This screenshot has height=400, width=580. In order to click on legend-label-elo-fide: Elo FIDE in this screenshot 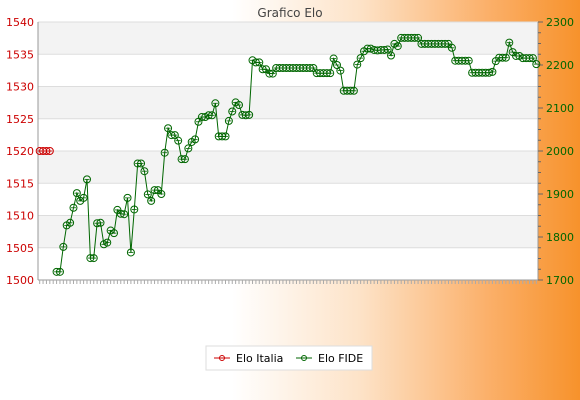, I will do `click(340, 358)`.